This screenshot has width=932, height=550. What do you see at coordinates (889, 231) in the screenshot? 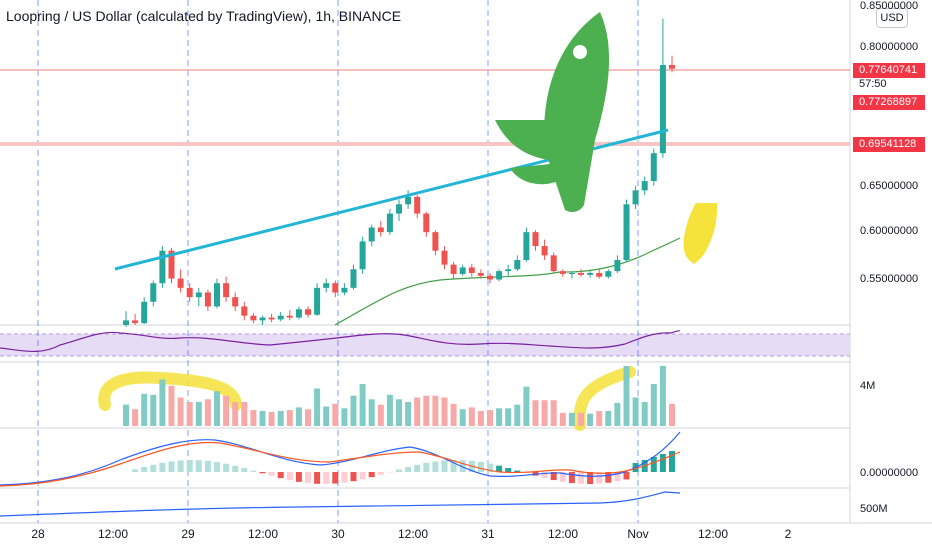
I see `price-tick: 0.60000000` at bounding box center [889, 231].